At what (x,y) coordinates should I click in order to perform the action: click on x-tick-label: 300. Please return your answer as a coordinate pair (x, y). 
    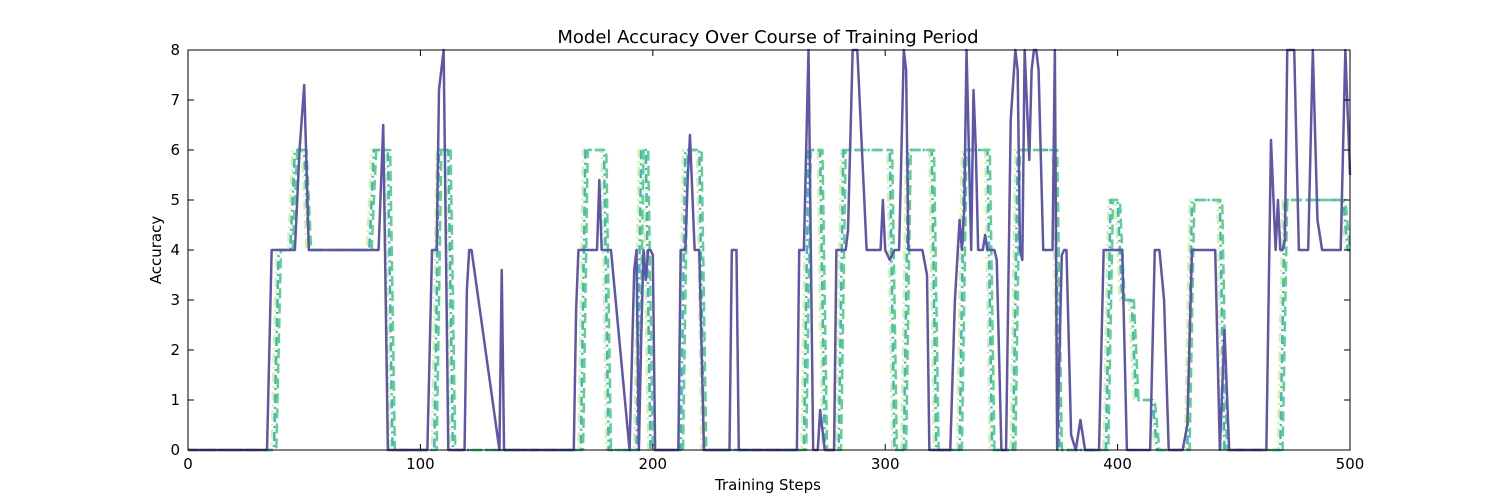
    Looking at the image, I should click on (885, 464).